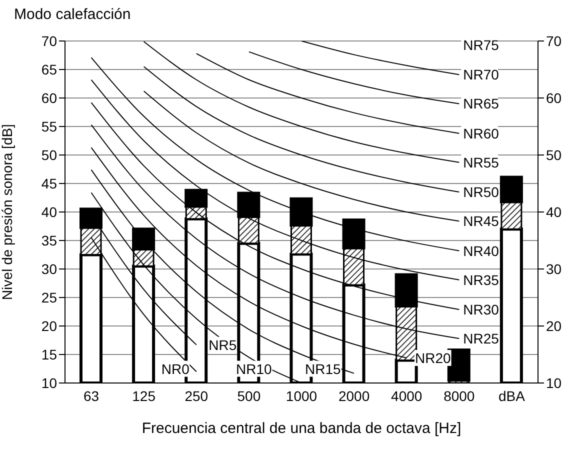 This screenshot has width=577, height=453. What do you see at coordinates (49, 69) in the screenshot?
I see `y-tick-label: 65` at bounding box center [49, 69].